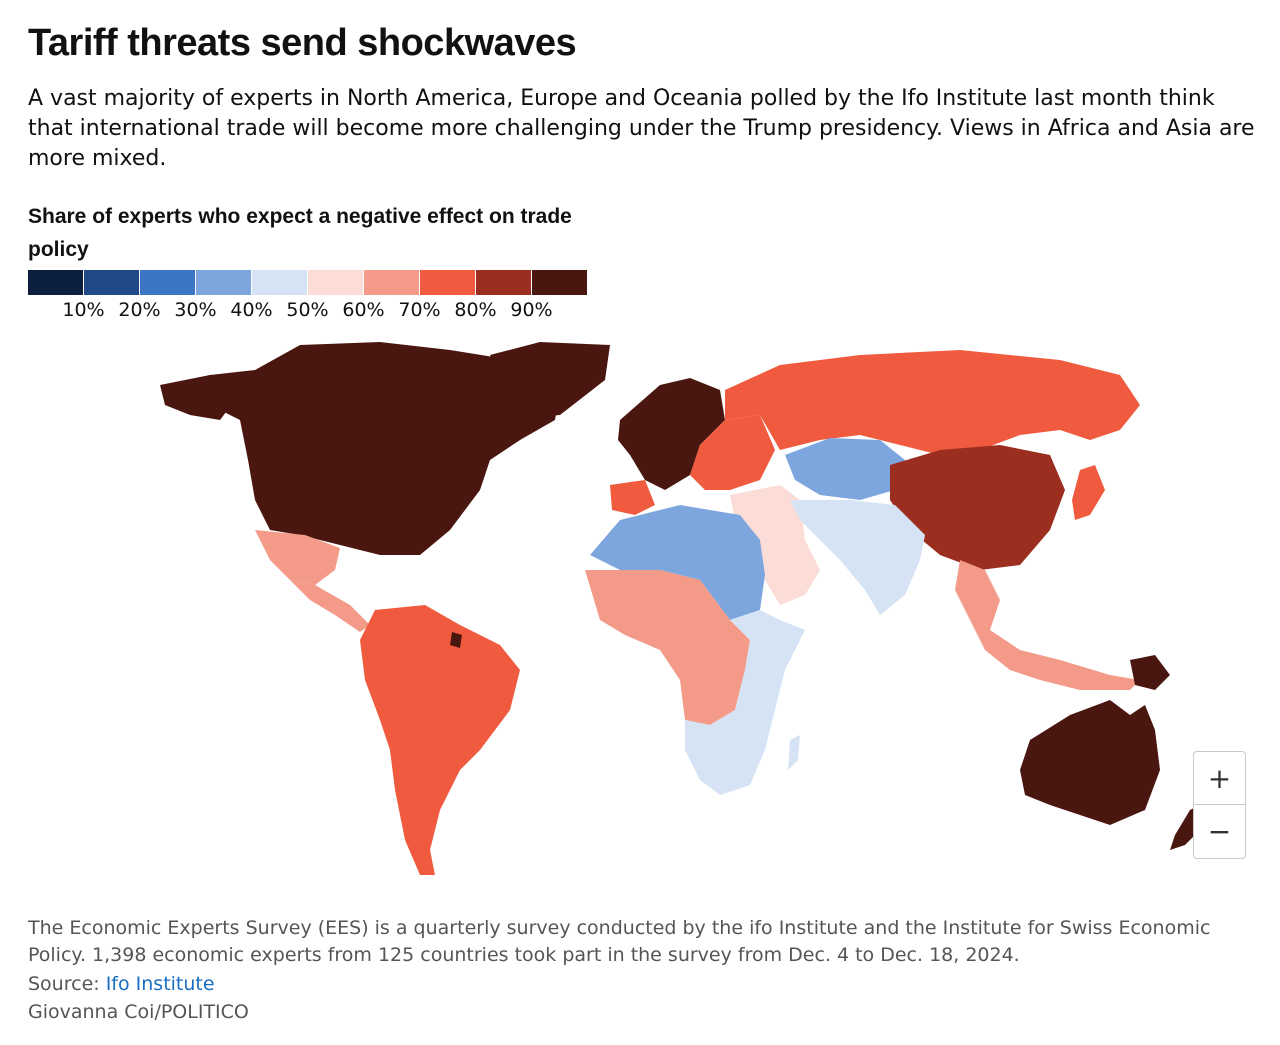 The height and width of the screenshot is (1045, 1280). Describe the element at coordinates (139, 310) in the screenshot. I see `legend-tick-2: 20%` at that location.